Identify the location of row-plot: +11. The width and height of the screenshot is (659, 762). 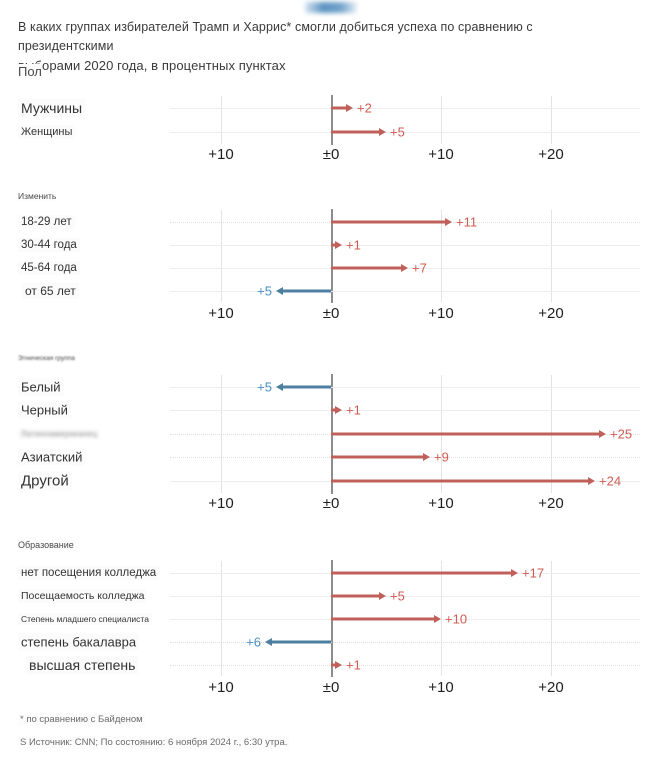
(405, 221).